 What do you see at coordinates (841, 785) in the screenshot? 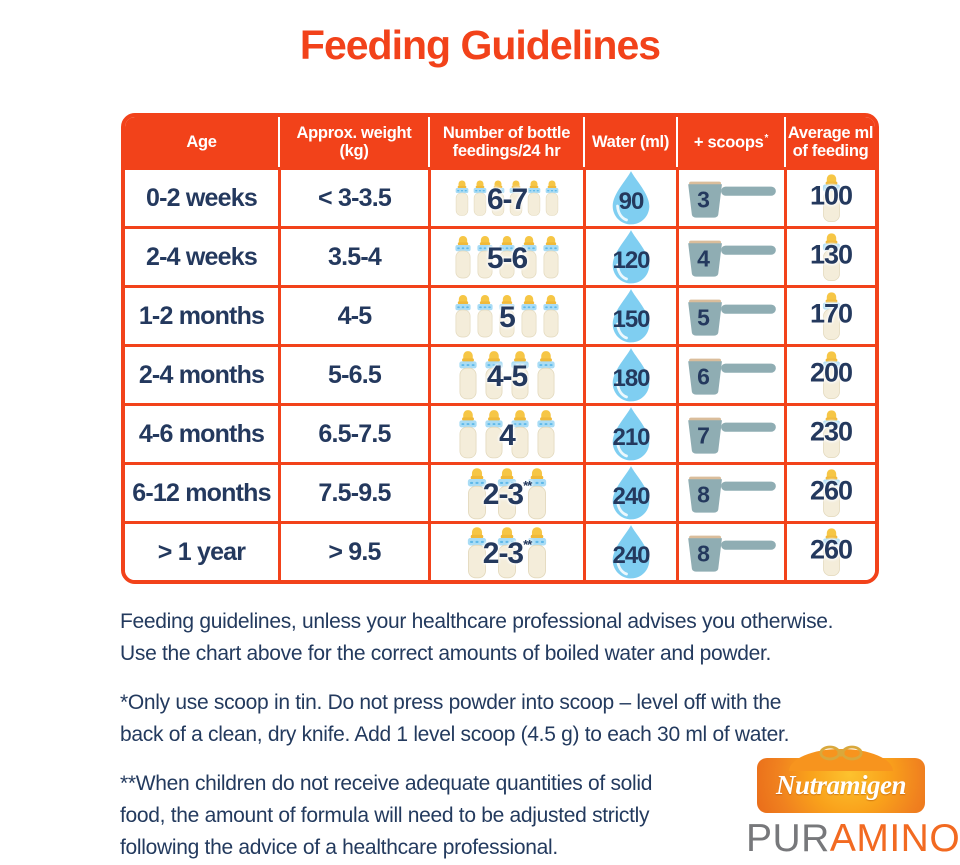
I see `nutramigen-wordmark: Nutramigen` at bounding box center [841, 785].